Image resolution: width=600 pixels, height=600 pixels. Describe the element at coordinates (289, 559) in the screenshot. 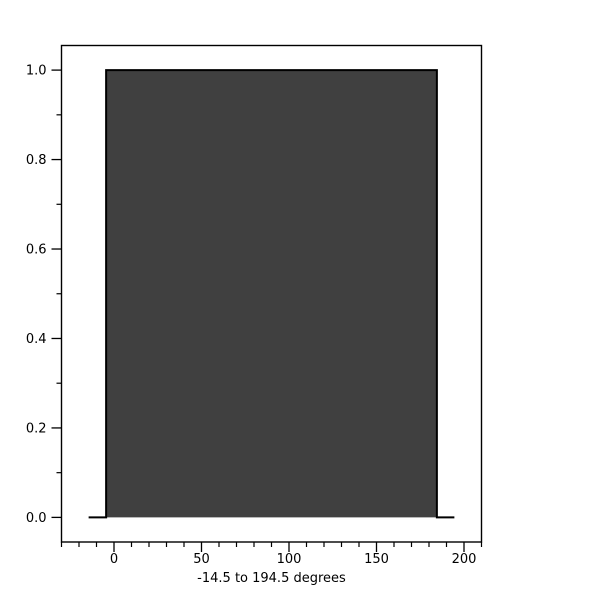

I see `x-tick-label: 100` at that location.